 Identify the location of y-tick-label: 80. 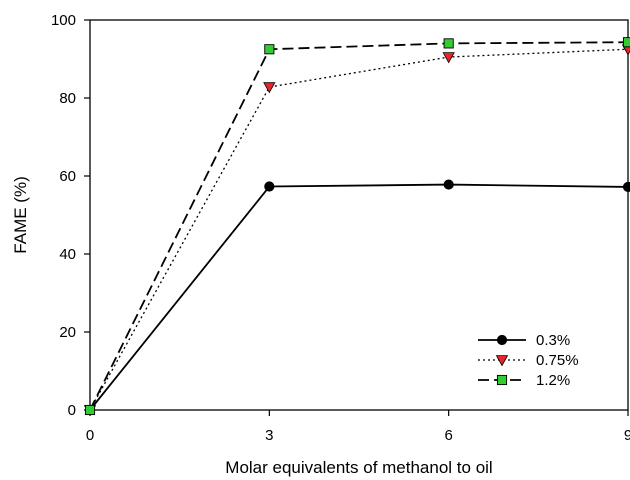
(67, 98).